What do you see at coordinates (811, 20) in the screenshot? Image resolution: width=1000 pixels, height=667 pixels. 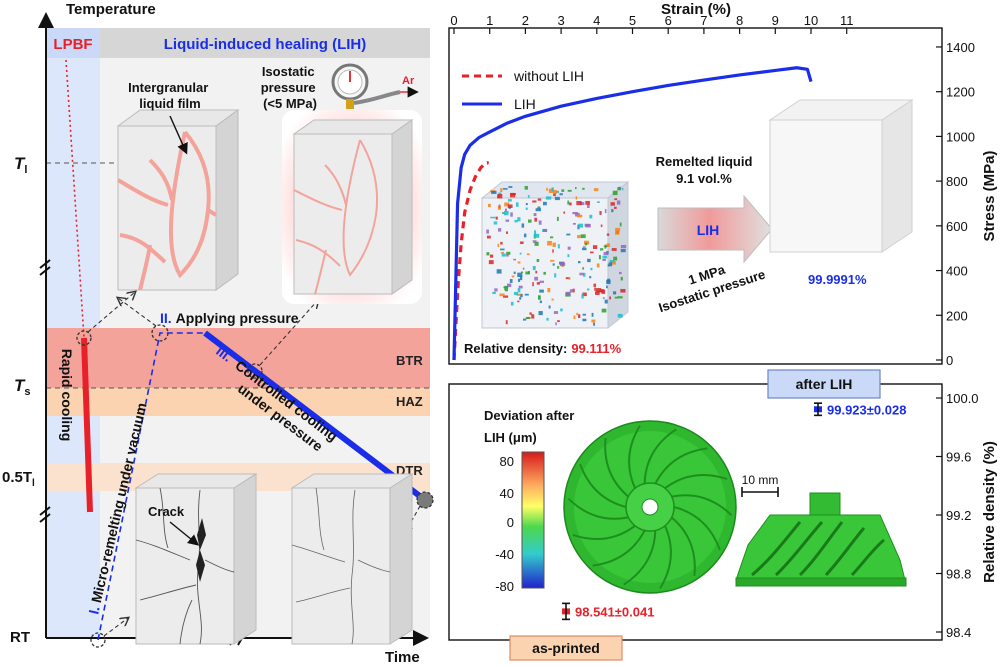 I see `strain-tick-label: 10` at bounding box center [811, 20].